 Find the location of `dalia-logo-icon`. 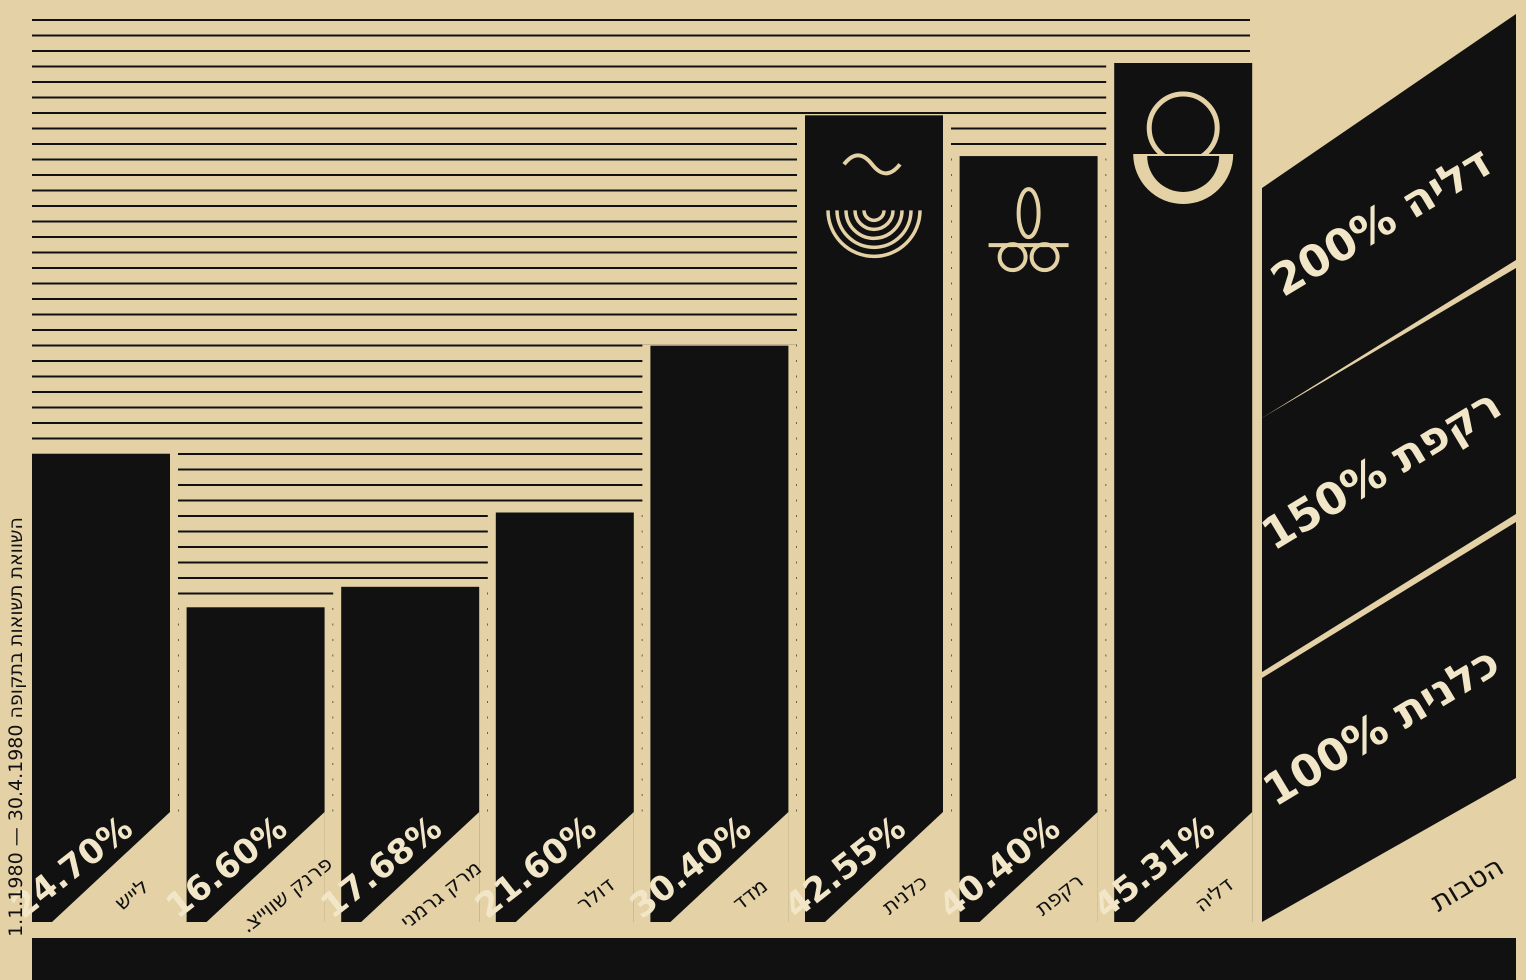

dalia-logo-icon is located at coordinates (1183, 147).